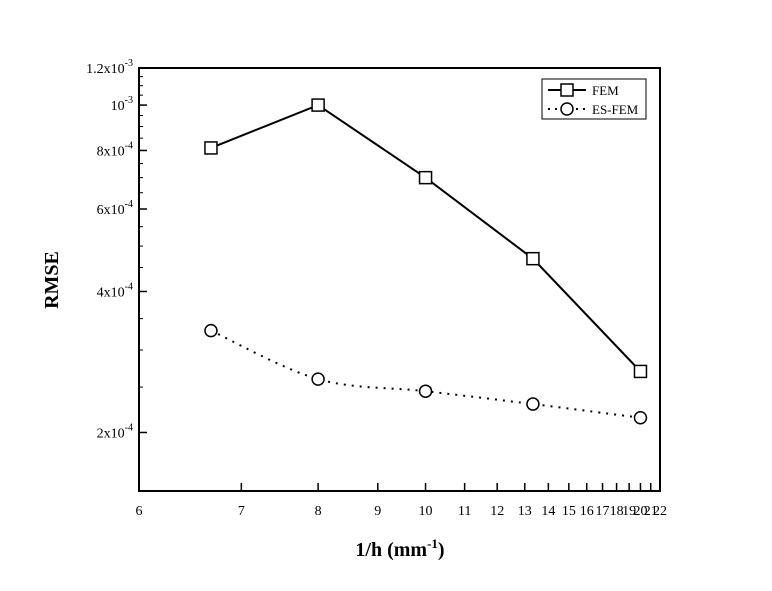 This screenshot has width=772, height=591. What do you see at coordinates (115, 149) in the screenshot?
I see `y-tick-label: 8x10⁻⁴` at bounding box center [115, 149].